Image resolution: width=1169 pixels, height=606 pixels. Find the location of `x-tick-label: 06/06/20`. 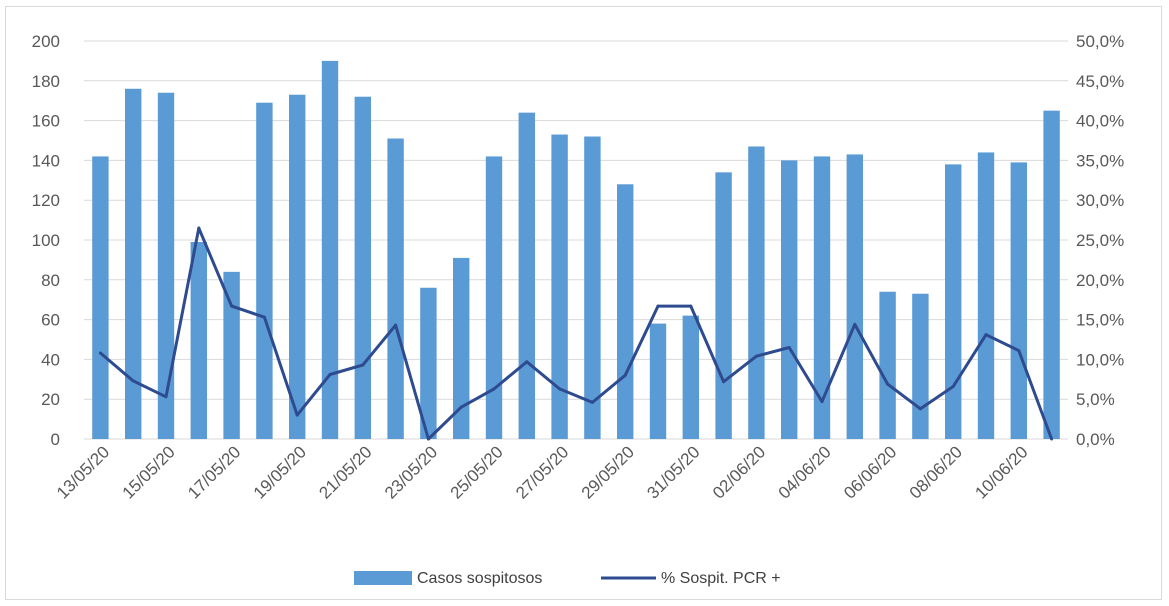

x-tick-label: 06/06/20 is located at coordinates (870, 472).